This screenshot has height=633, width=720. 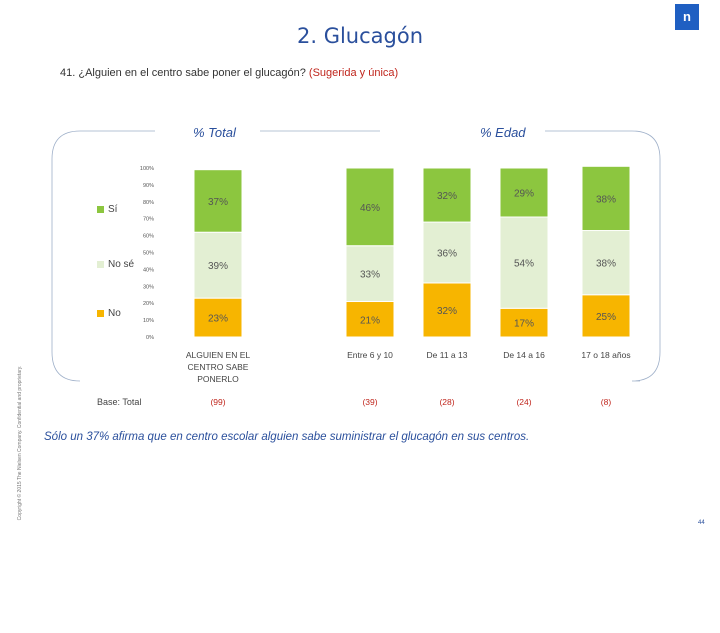 What do you see at coordinates (148, 254) in the screenshot?
I see `y-tick-label: 50%` at bounding box center [148, 254].